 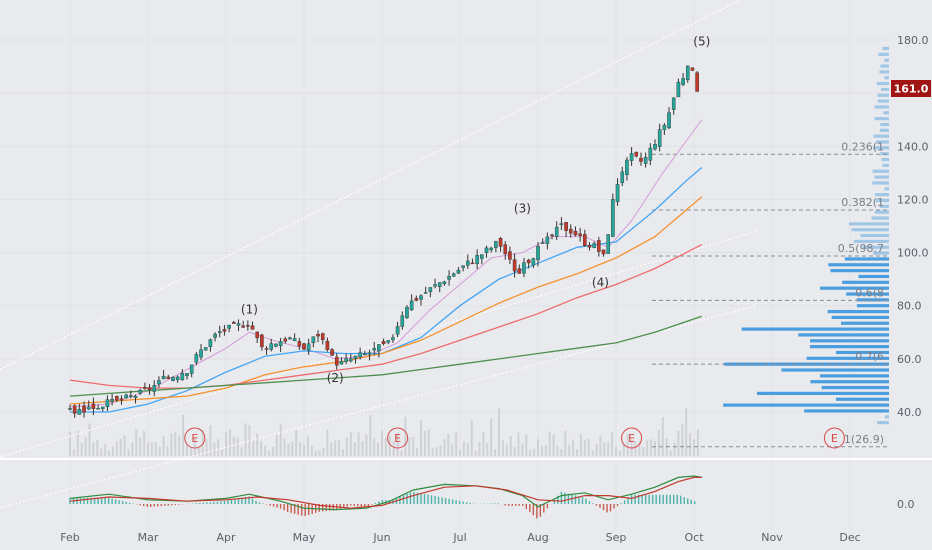 I want to click on fib-label: 0.5(98.7, so click(x=861, y=248).